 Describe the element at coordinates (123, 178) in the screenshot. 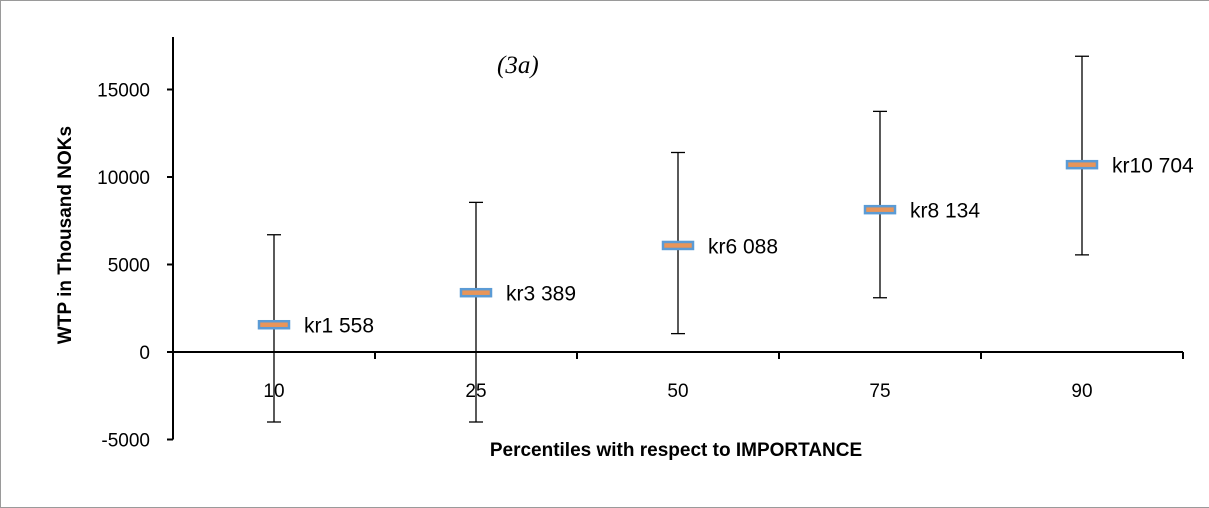

I see `y-tick-label: 10000` at that location.